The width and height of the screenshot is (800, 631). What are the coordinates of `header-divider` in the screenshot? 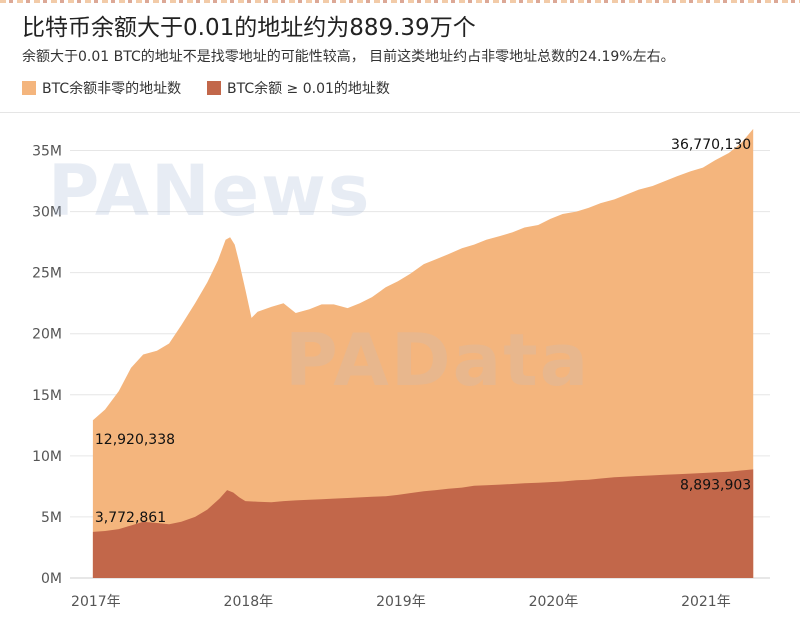 It's located at (400, 112).